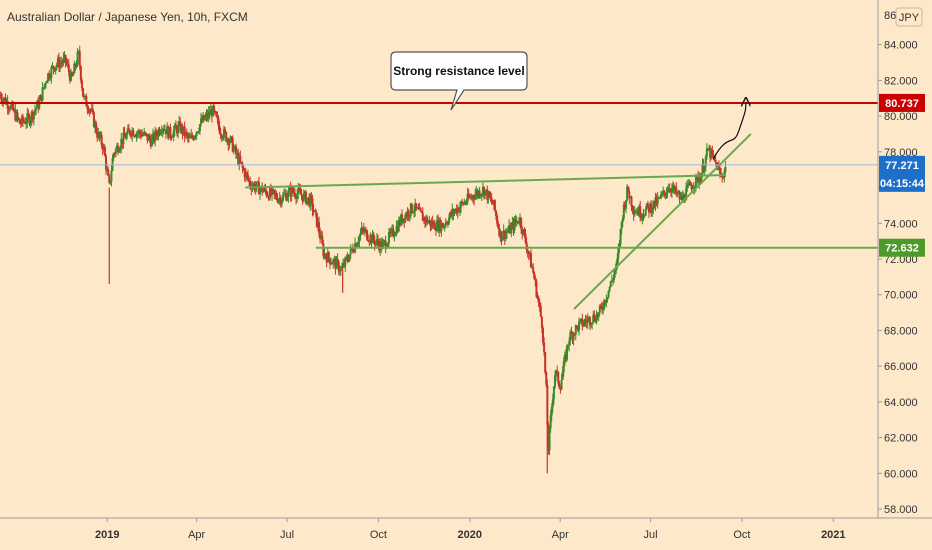 The image size is (932, 550). What do you see at coordinates (901, 439) in the screenshot?
I see `y-tick-label: 62.000` at bounding box center [901, 439].